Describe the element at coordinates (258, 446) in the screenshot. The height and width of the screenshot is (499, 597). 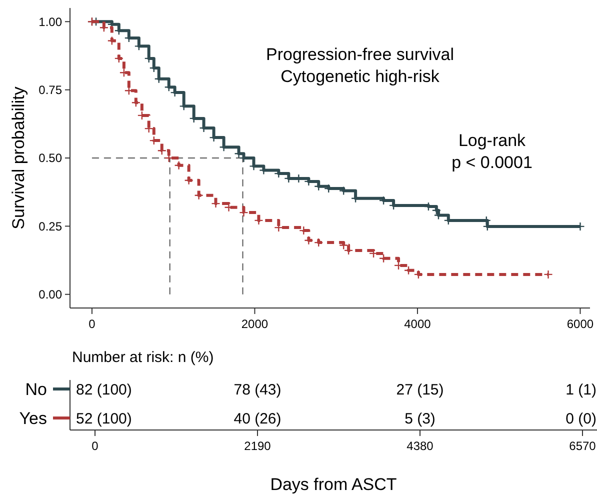
I see `x-tick-label: 2190` at that location.